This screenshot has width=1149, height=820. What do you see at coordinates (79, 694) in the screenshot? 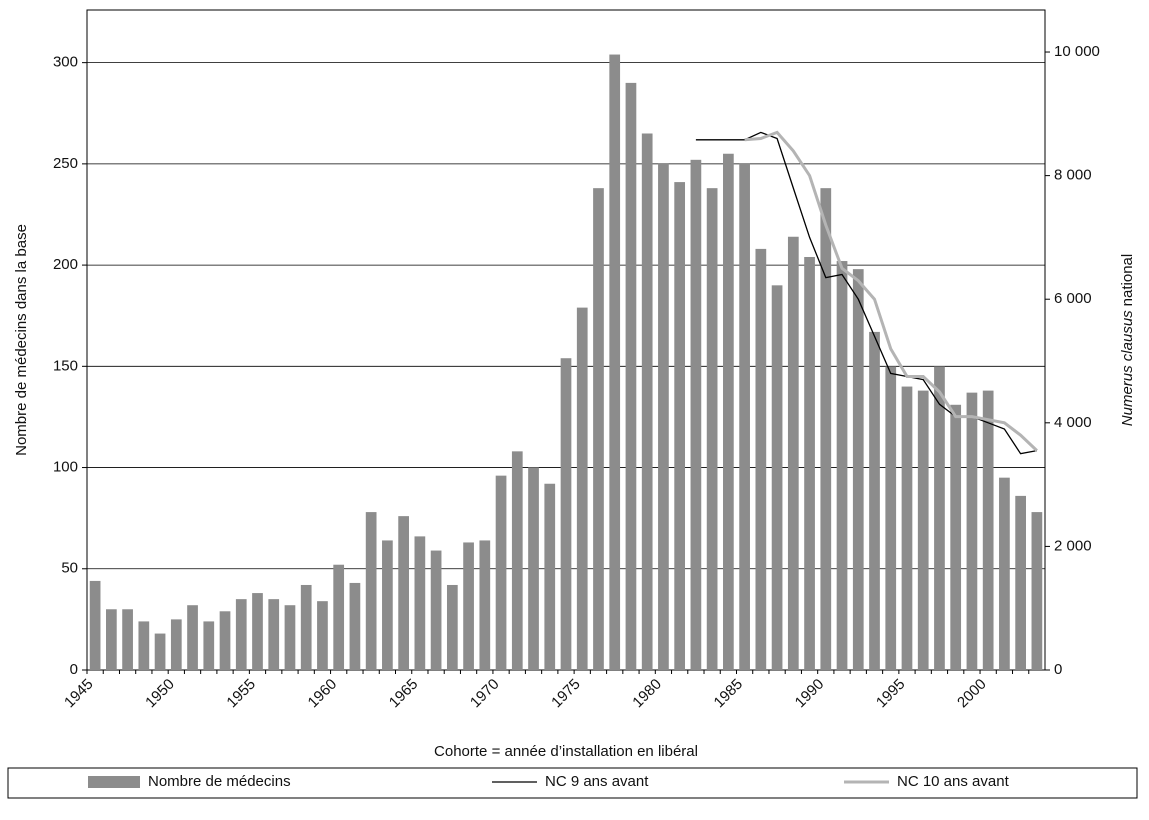
I see `x-tick-label: 1945` at bounding box center [79, 694].